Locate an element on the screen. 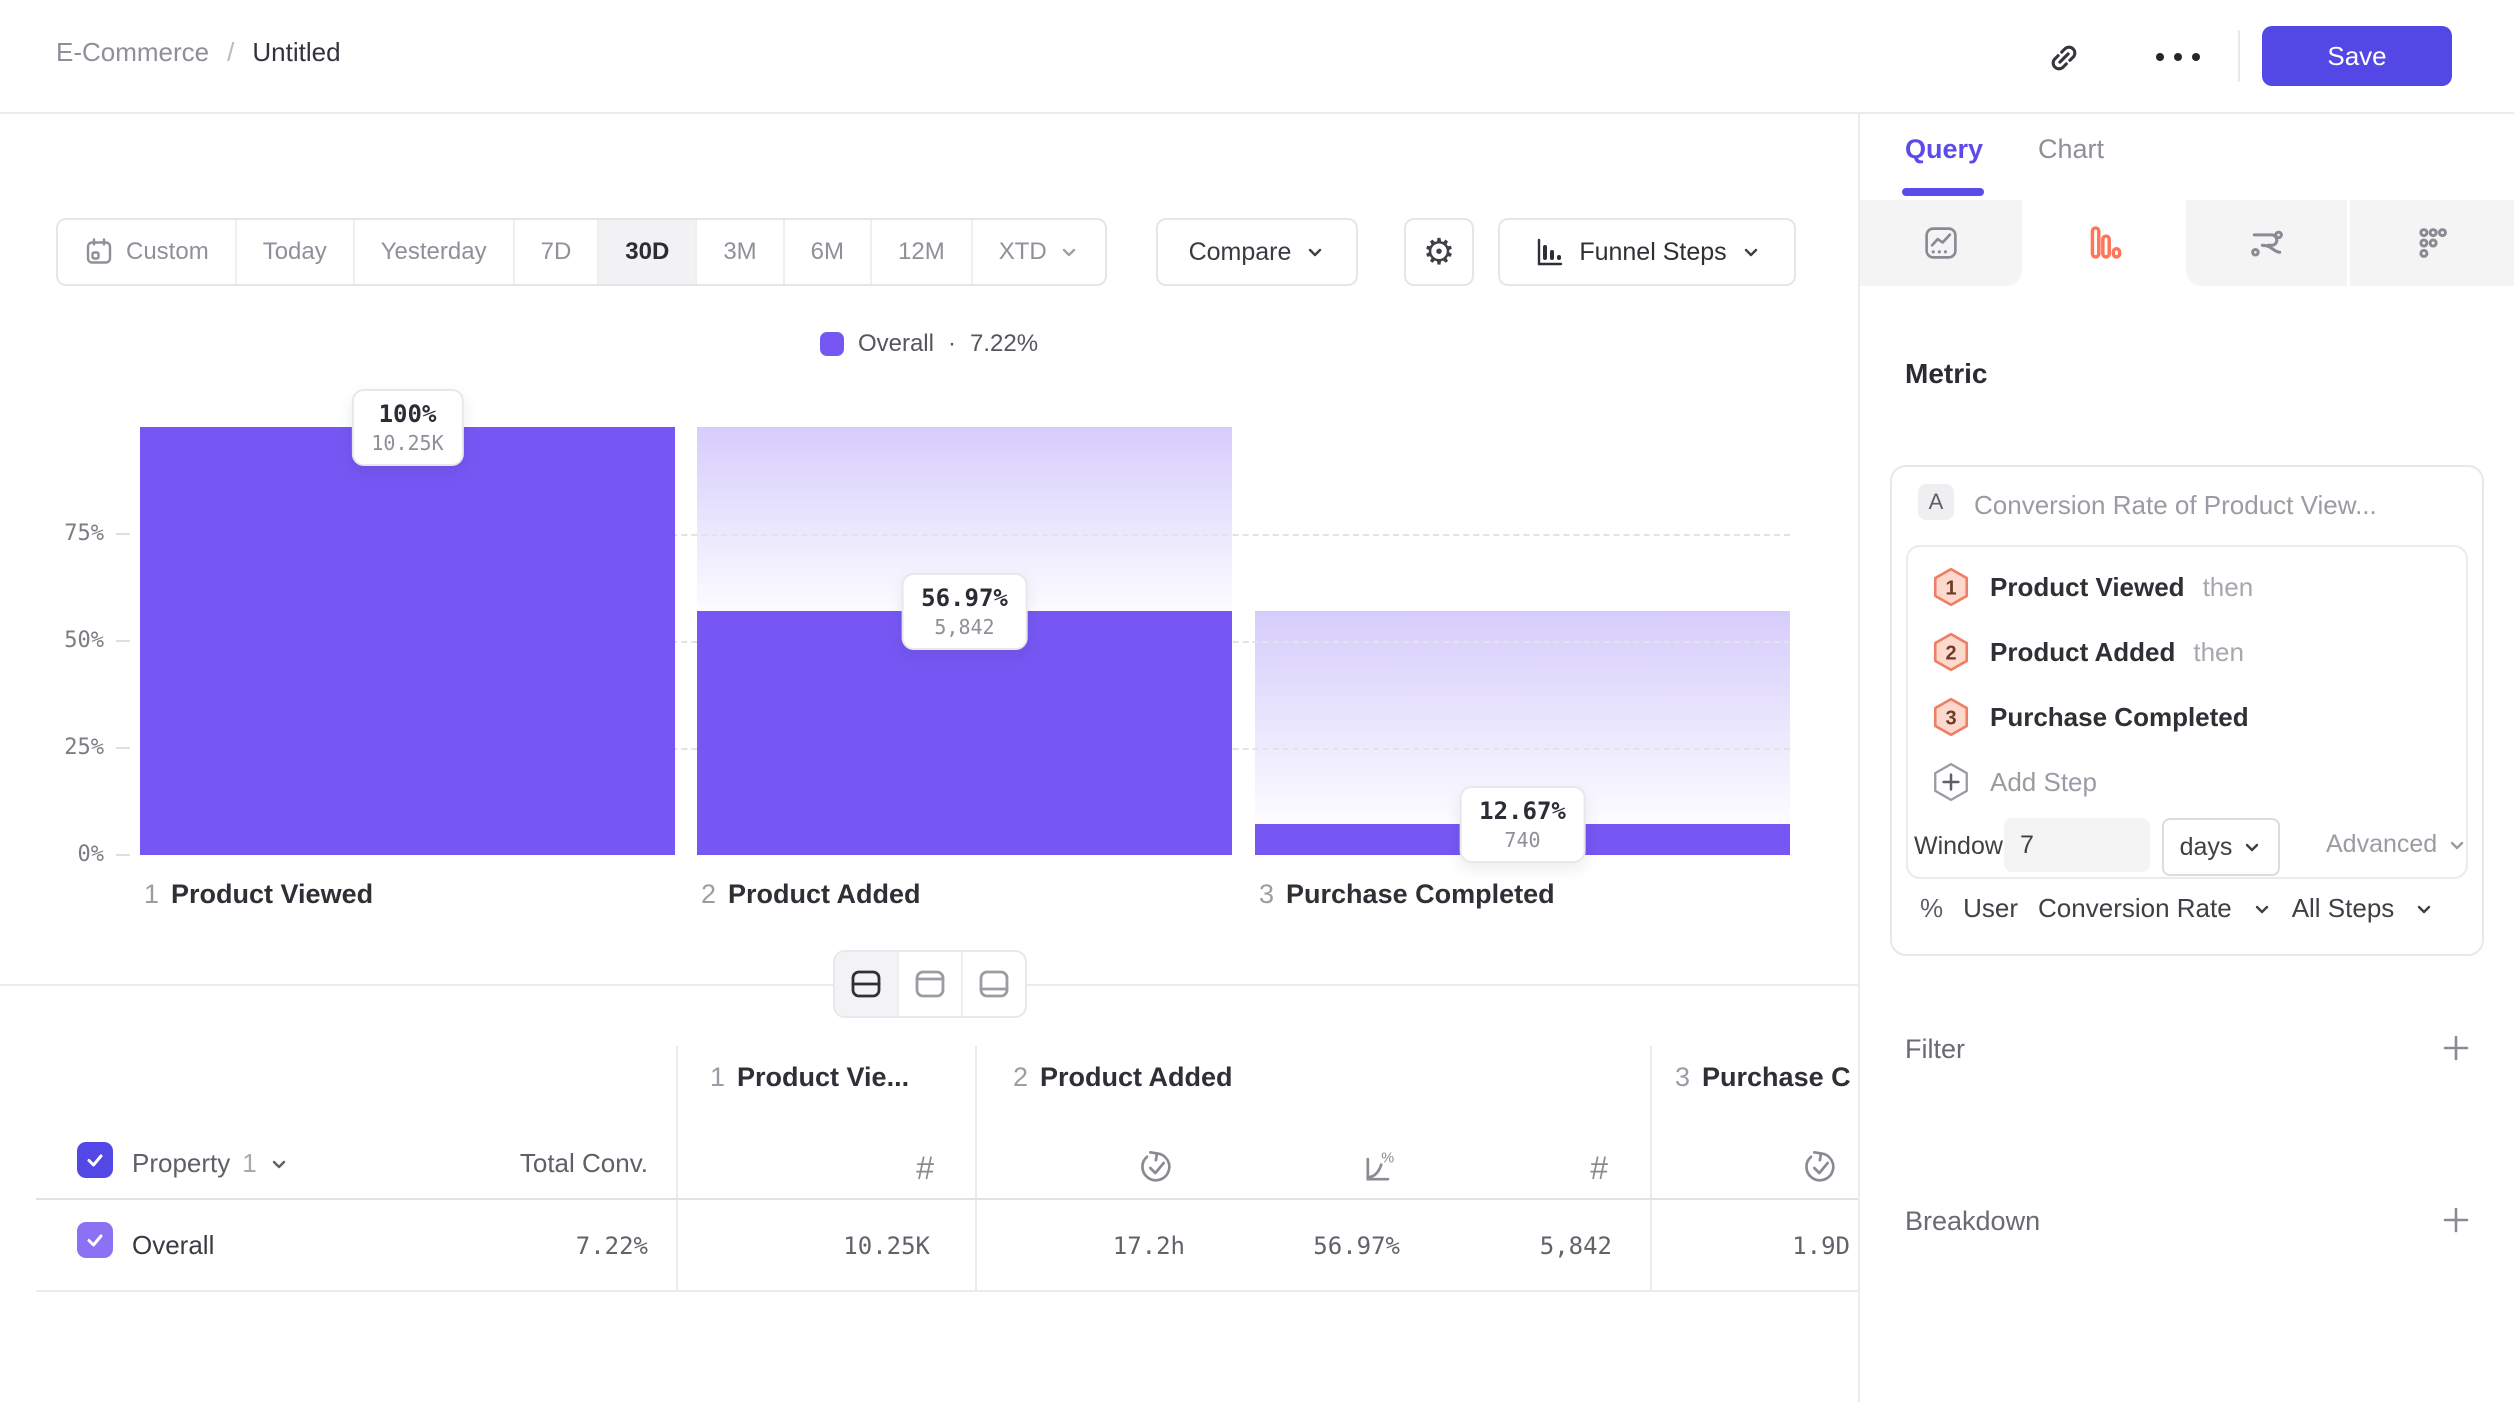  breadcrumb-project: E-Commerce is located at coordinates (133, 52).